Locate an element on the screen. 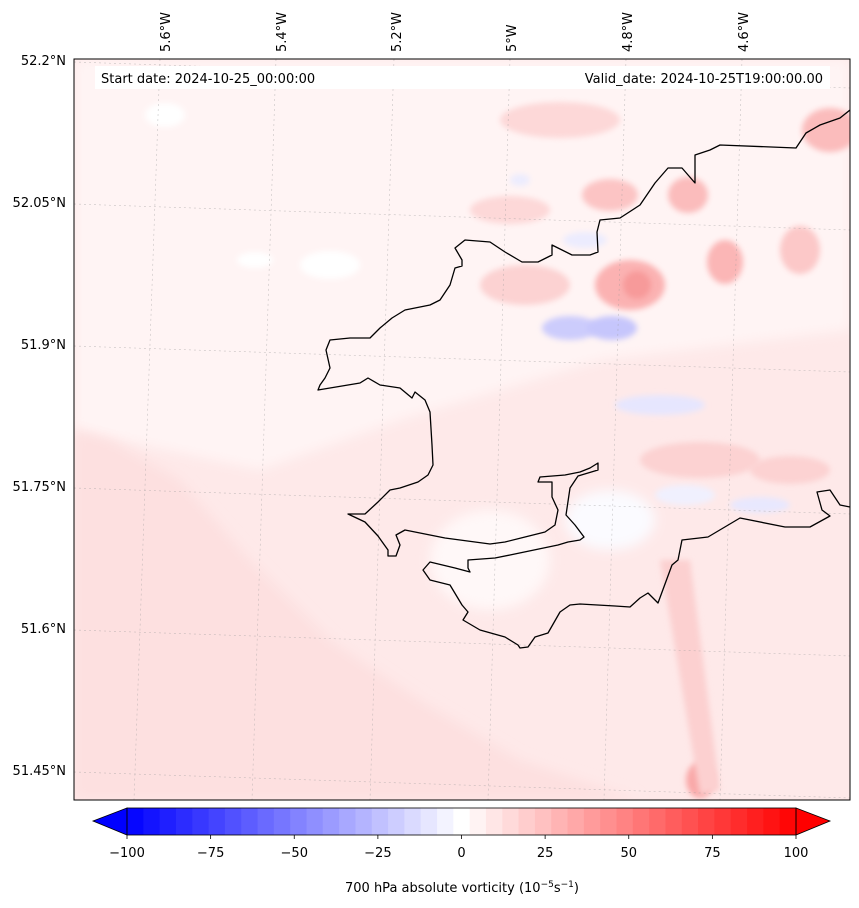 The width and height of the screenshot is (859, 908). colorbar-tick-label: 75 is located at coordinates (712, 853).